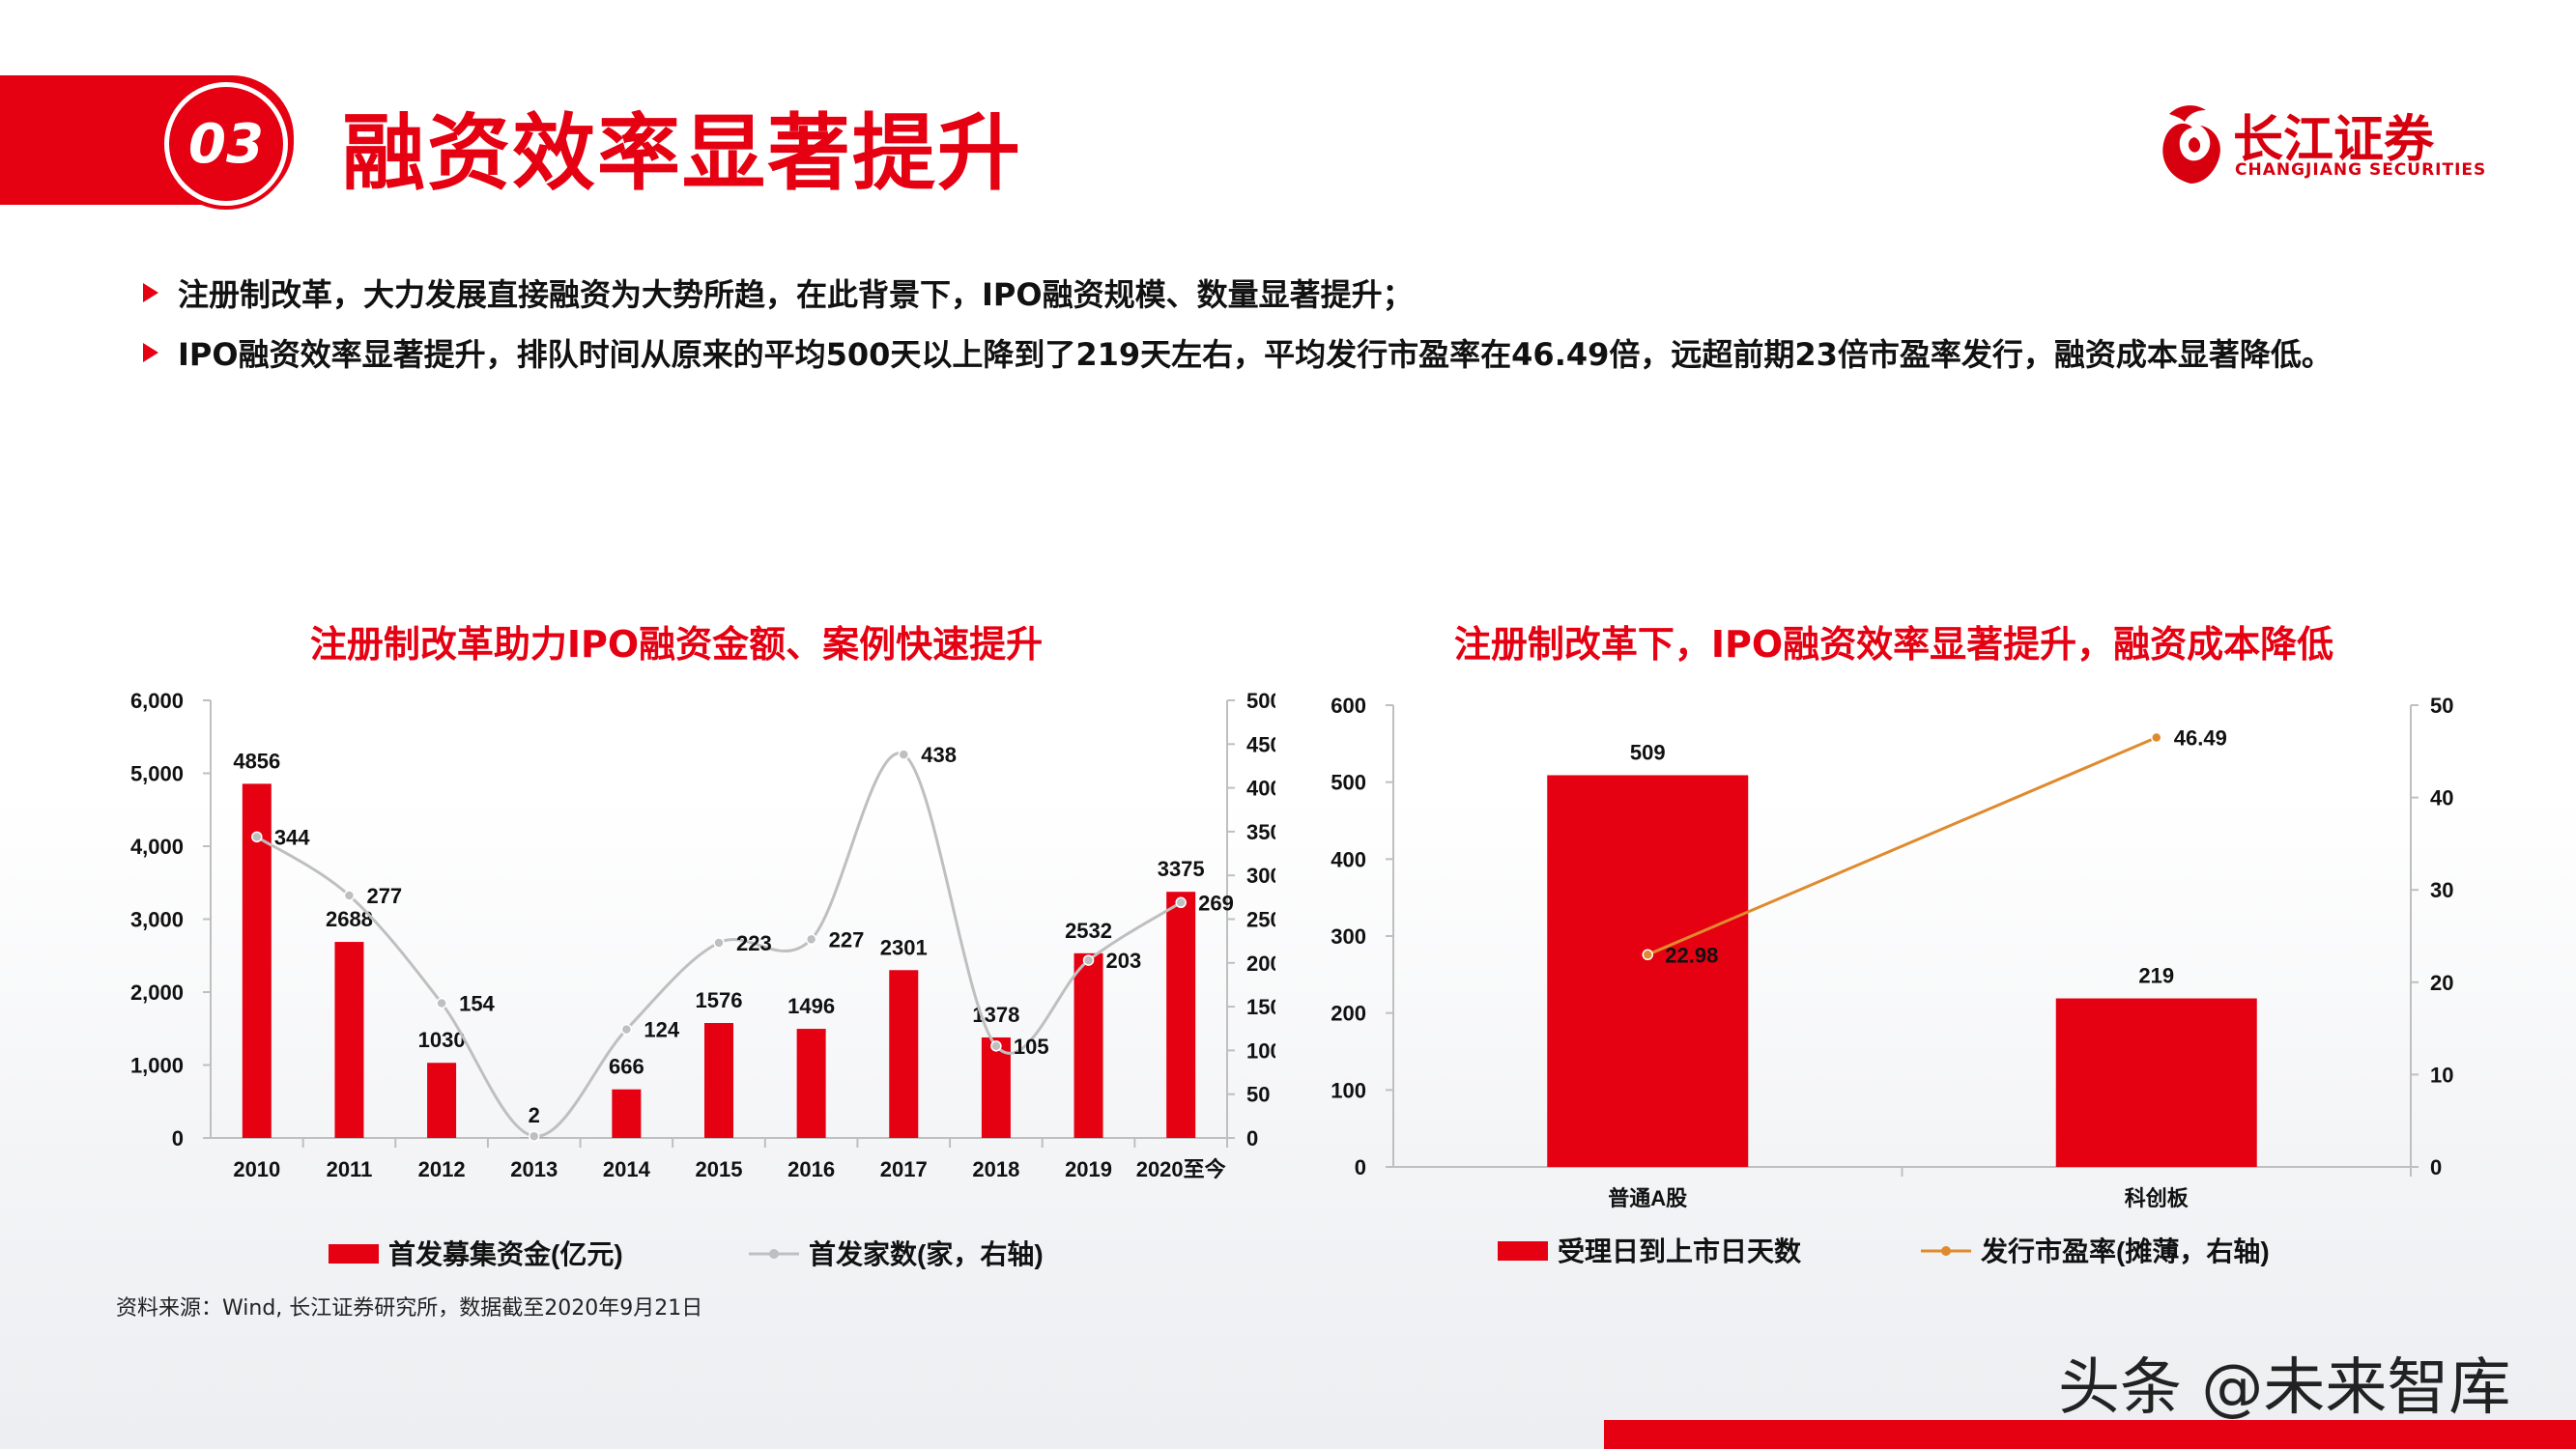  What do you see at coordinates (151, 292) in the screenshot?
I see `bullet-arrow-icon` at bounding box center [151, 292].